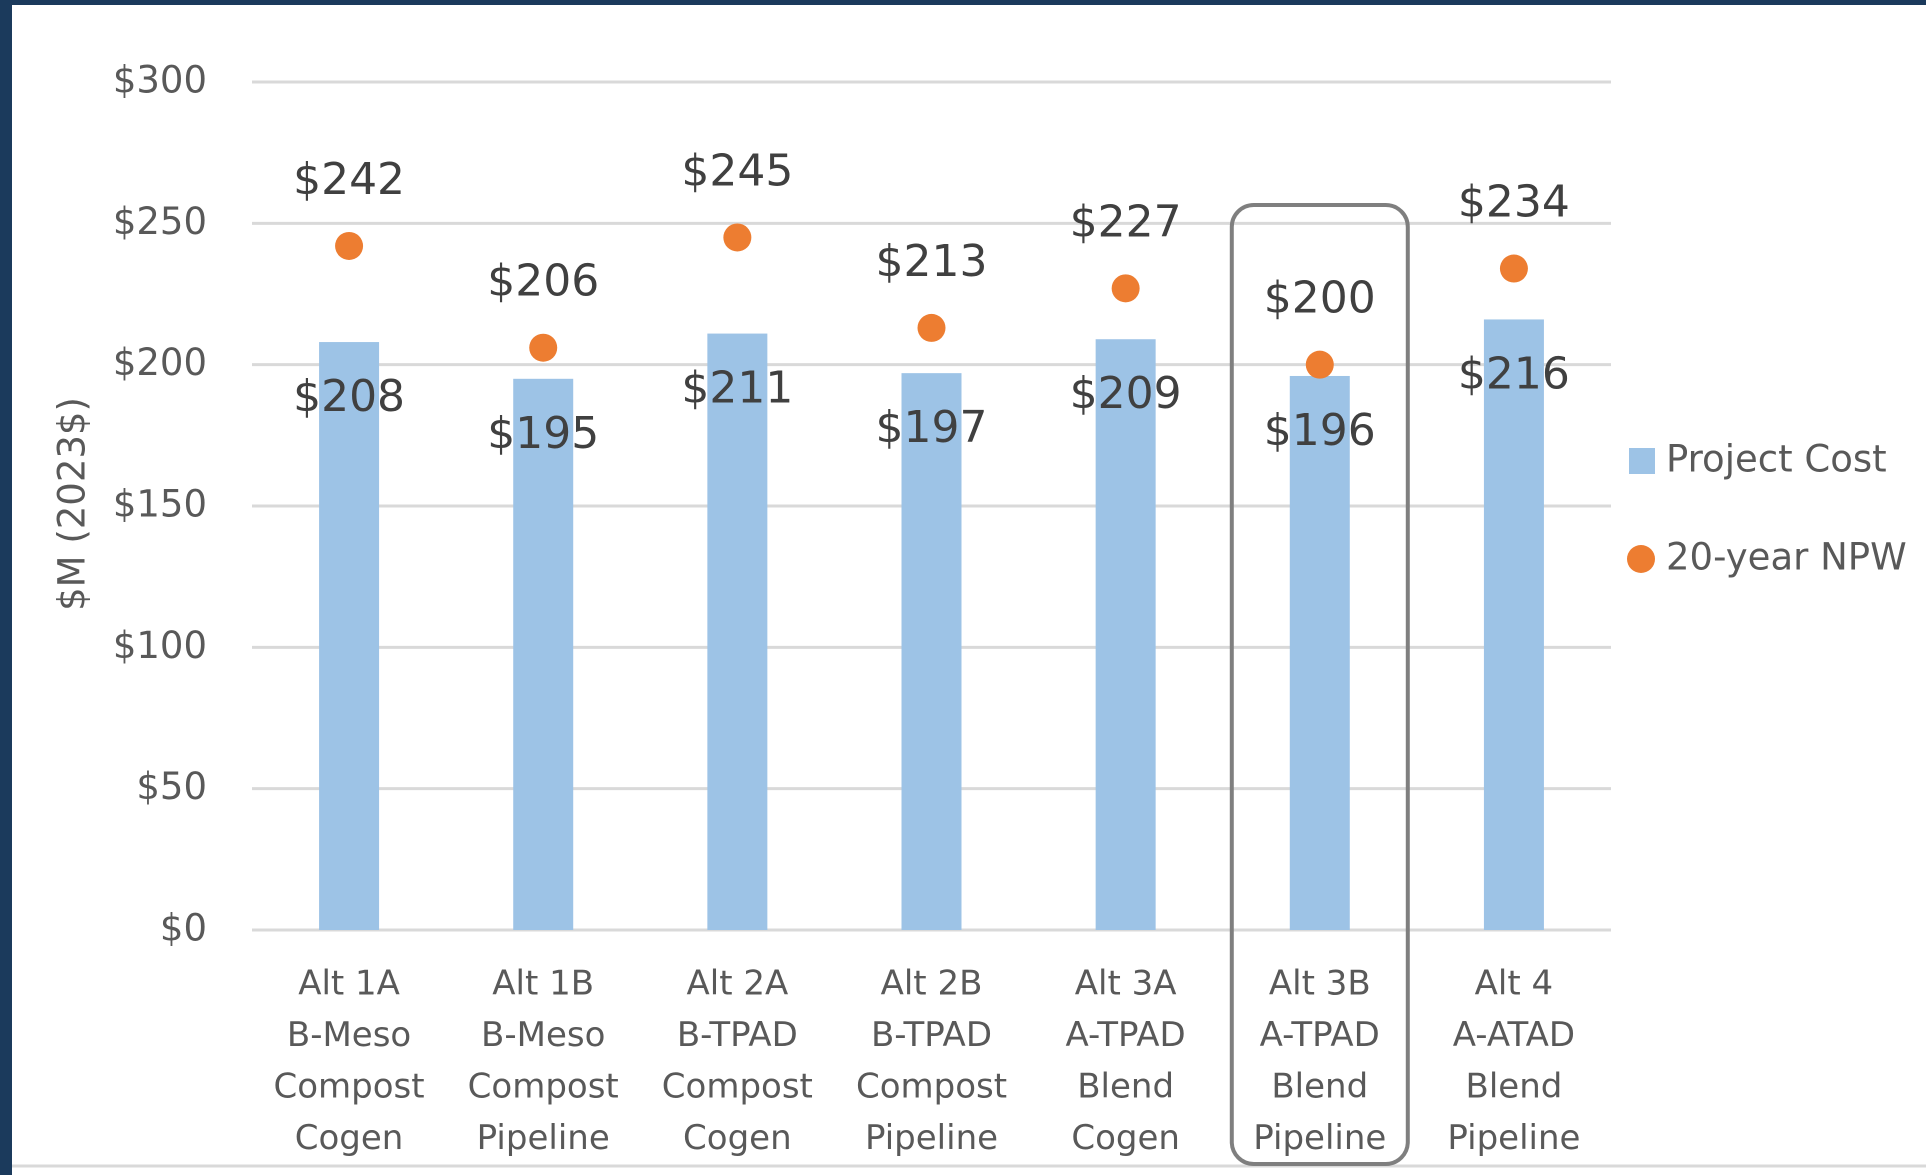 This screenshot has height=1175, width=1926. Describe the element at coordinates (737, 388) in the screenshot. I see `bar-value-label: $211` at that location.